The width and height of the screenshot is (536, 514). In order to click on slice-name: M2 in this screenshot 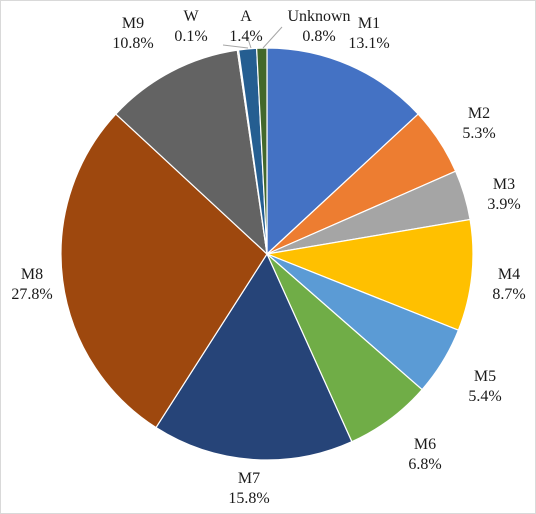, I will do `click(479, 113)`.